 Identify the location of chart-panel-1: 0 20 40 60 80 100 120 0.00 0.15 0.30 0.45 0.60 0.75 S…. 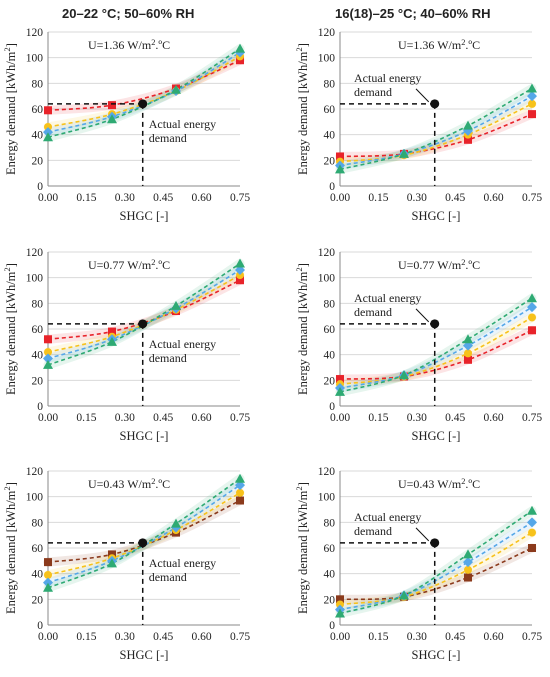
(418, 125).